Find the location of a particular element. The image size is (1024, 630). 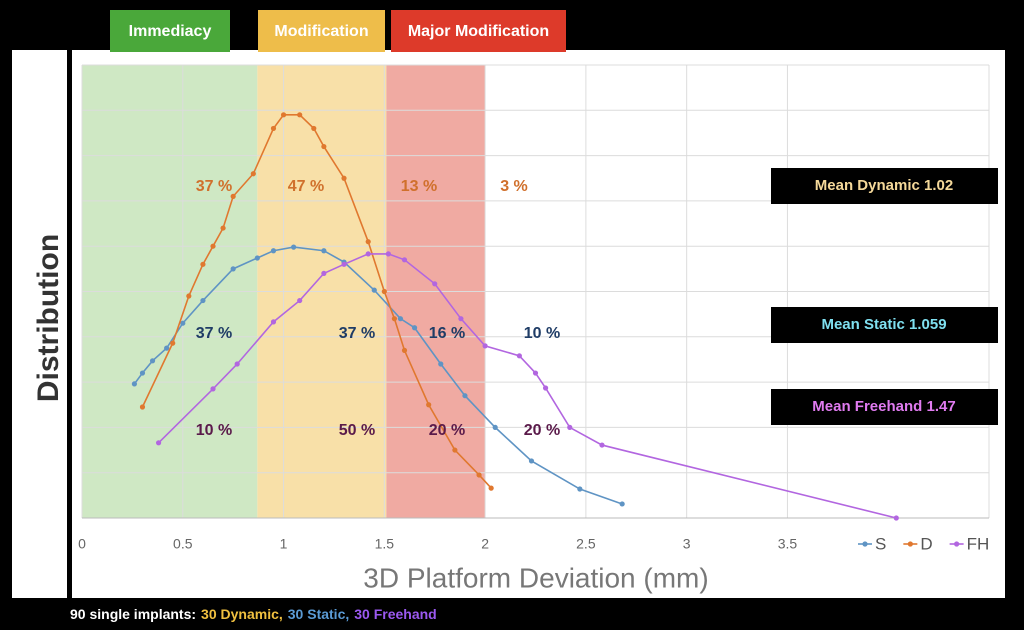

band-label: 50 % is located at coordinates (357, 430).